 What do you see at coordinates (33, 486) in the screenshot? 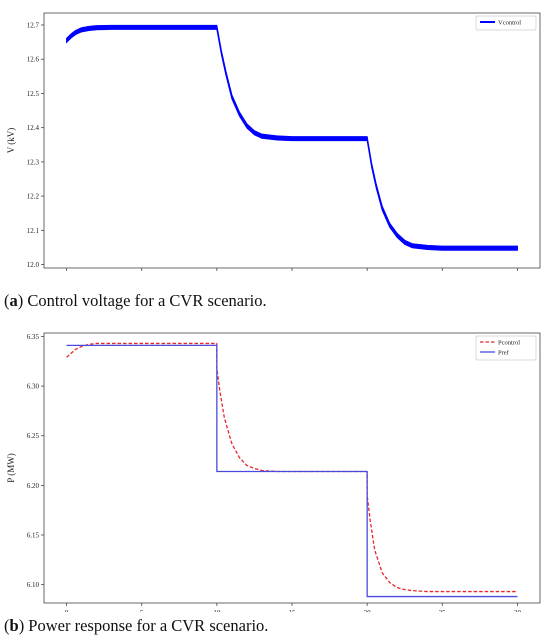
I see `y-tick-label: 6.20` at bounding box center [33, 486].